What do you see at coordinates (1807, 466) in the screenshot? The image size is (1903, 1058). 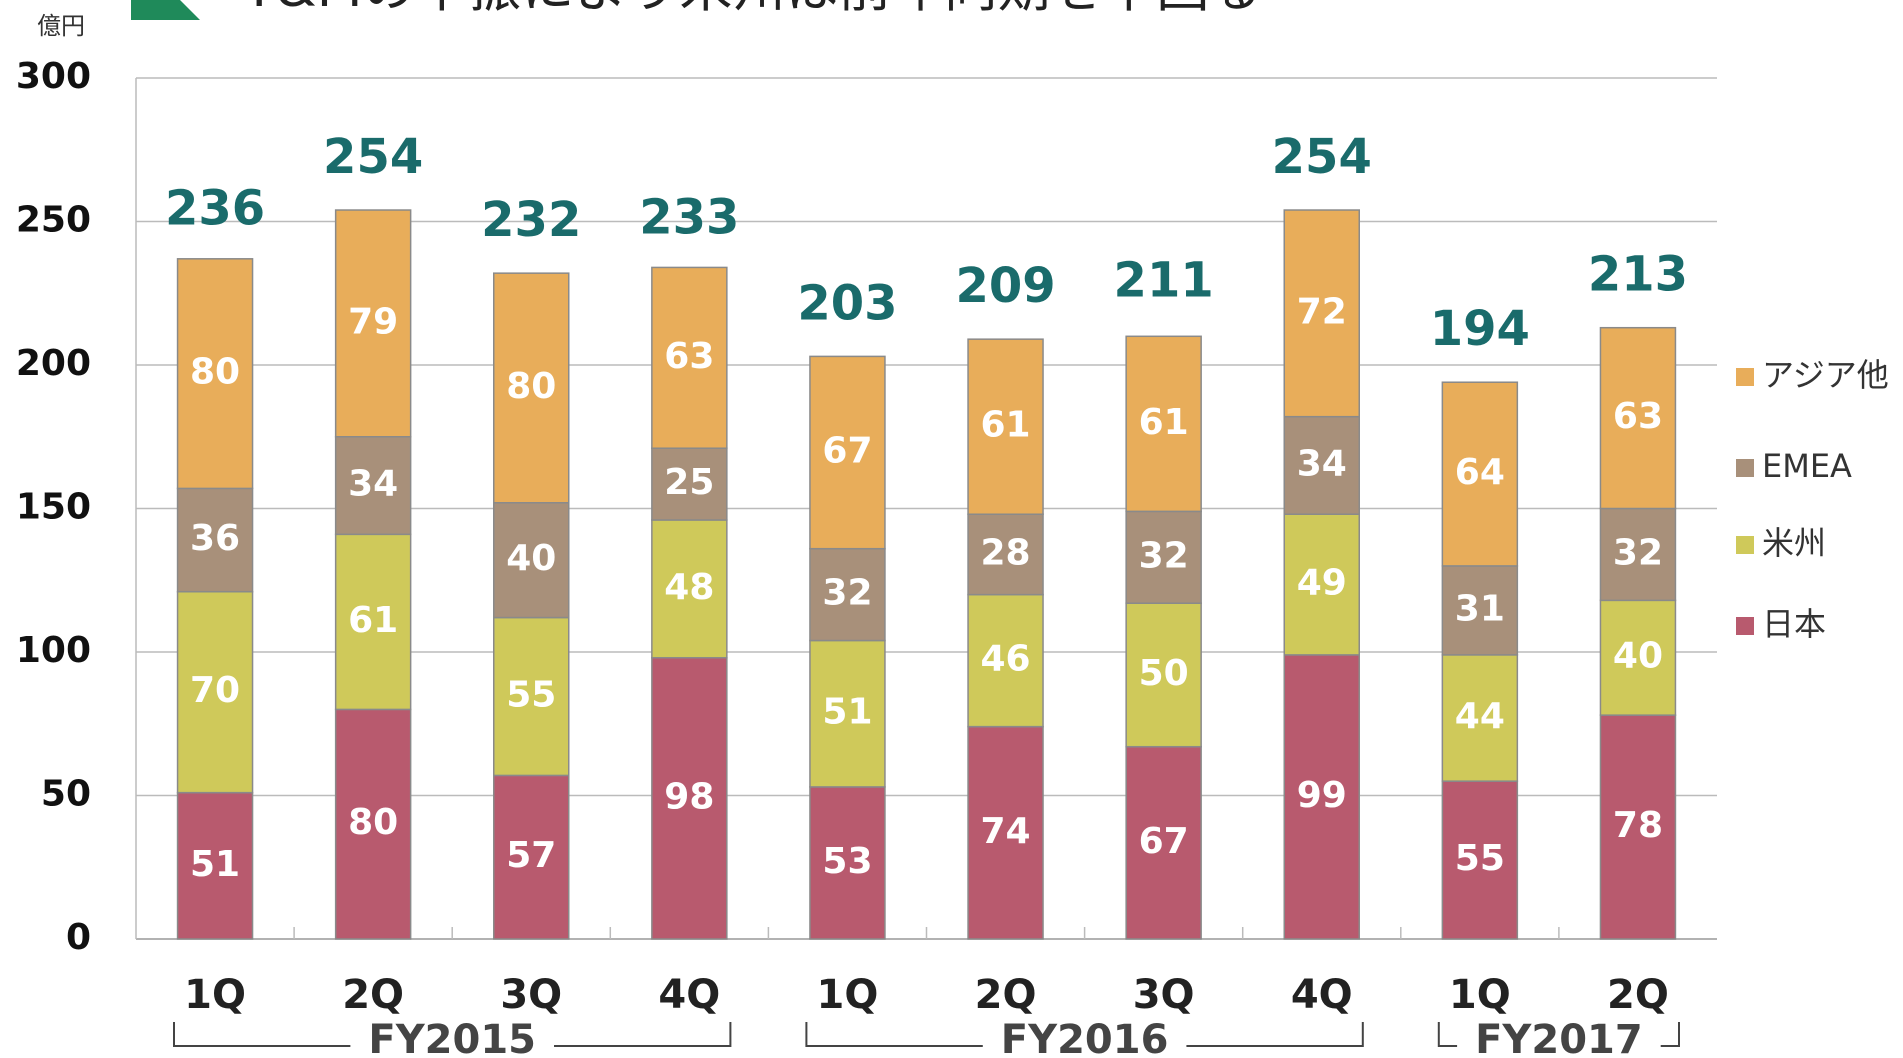 I see `legend-label: EMEA` at bounding box center [1807, 466].